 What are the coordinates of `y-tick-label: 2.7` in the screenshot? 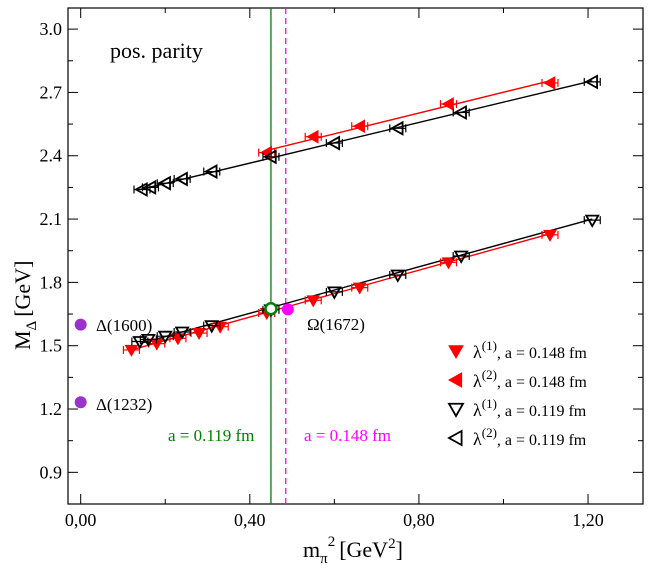 It's located at (51, 92).